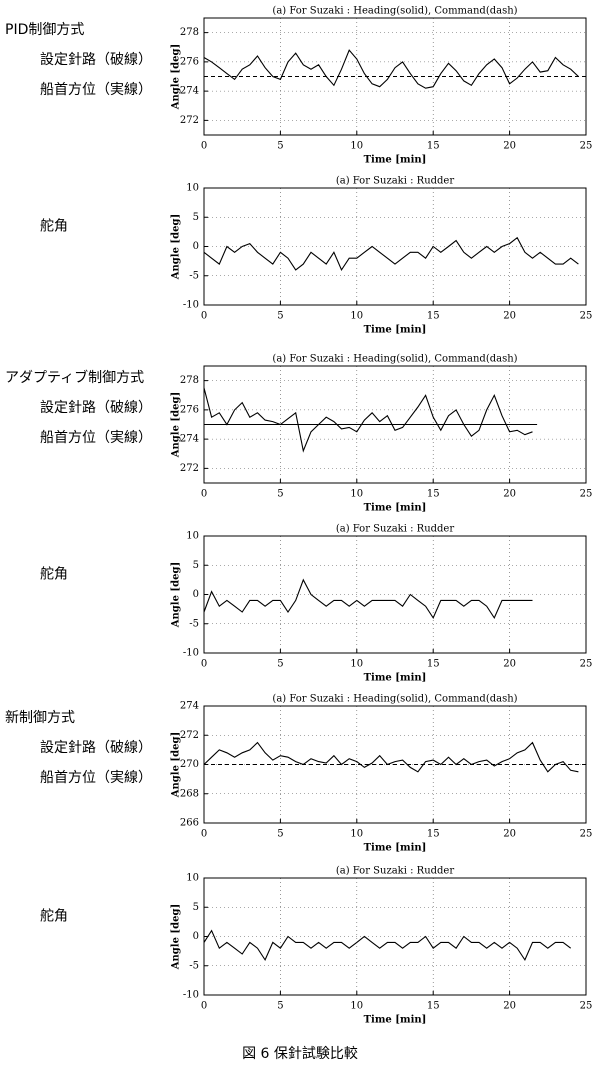 The height and width of the screenshot is (1068, 600). What do you see at coordinates (189, 823) in the screenshot?
I see `y-tick-label: 266` at bounding box center [189, 823].